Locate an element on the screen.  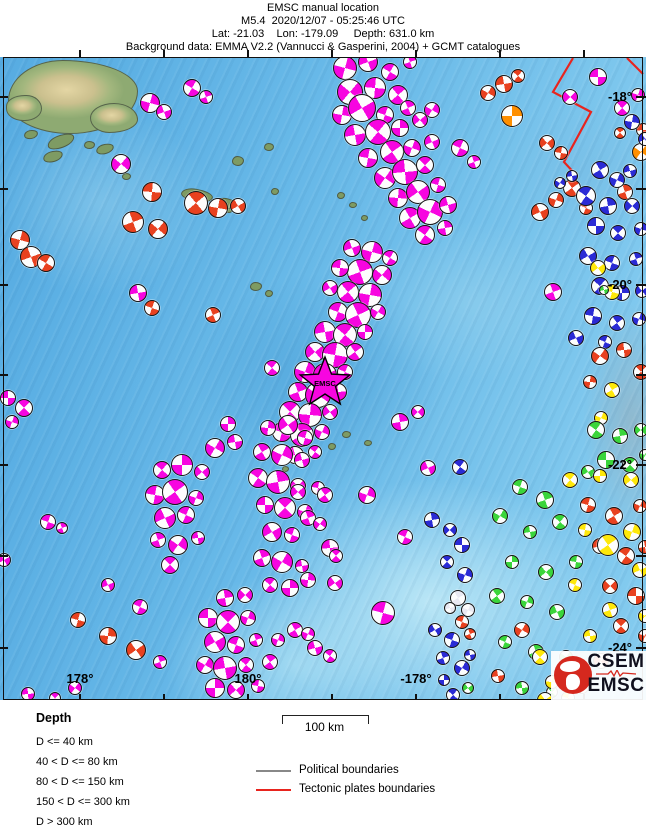
epicenter-star-icon is located at coordinates (325, 380).